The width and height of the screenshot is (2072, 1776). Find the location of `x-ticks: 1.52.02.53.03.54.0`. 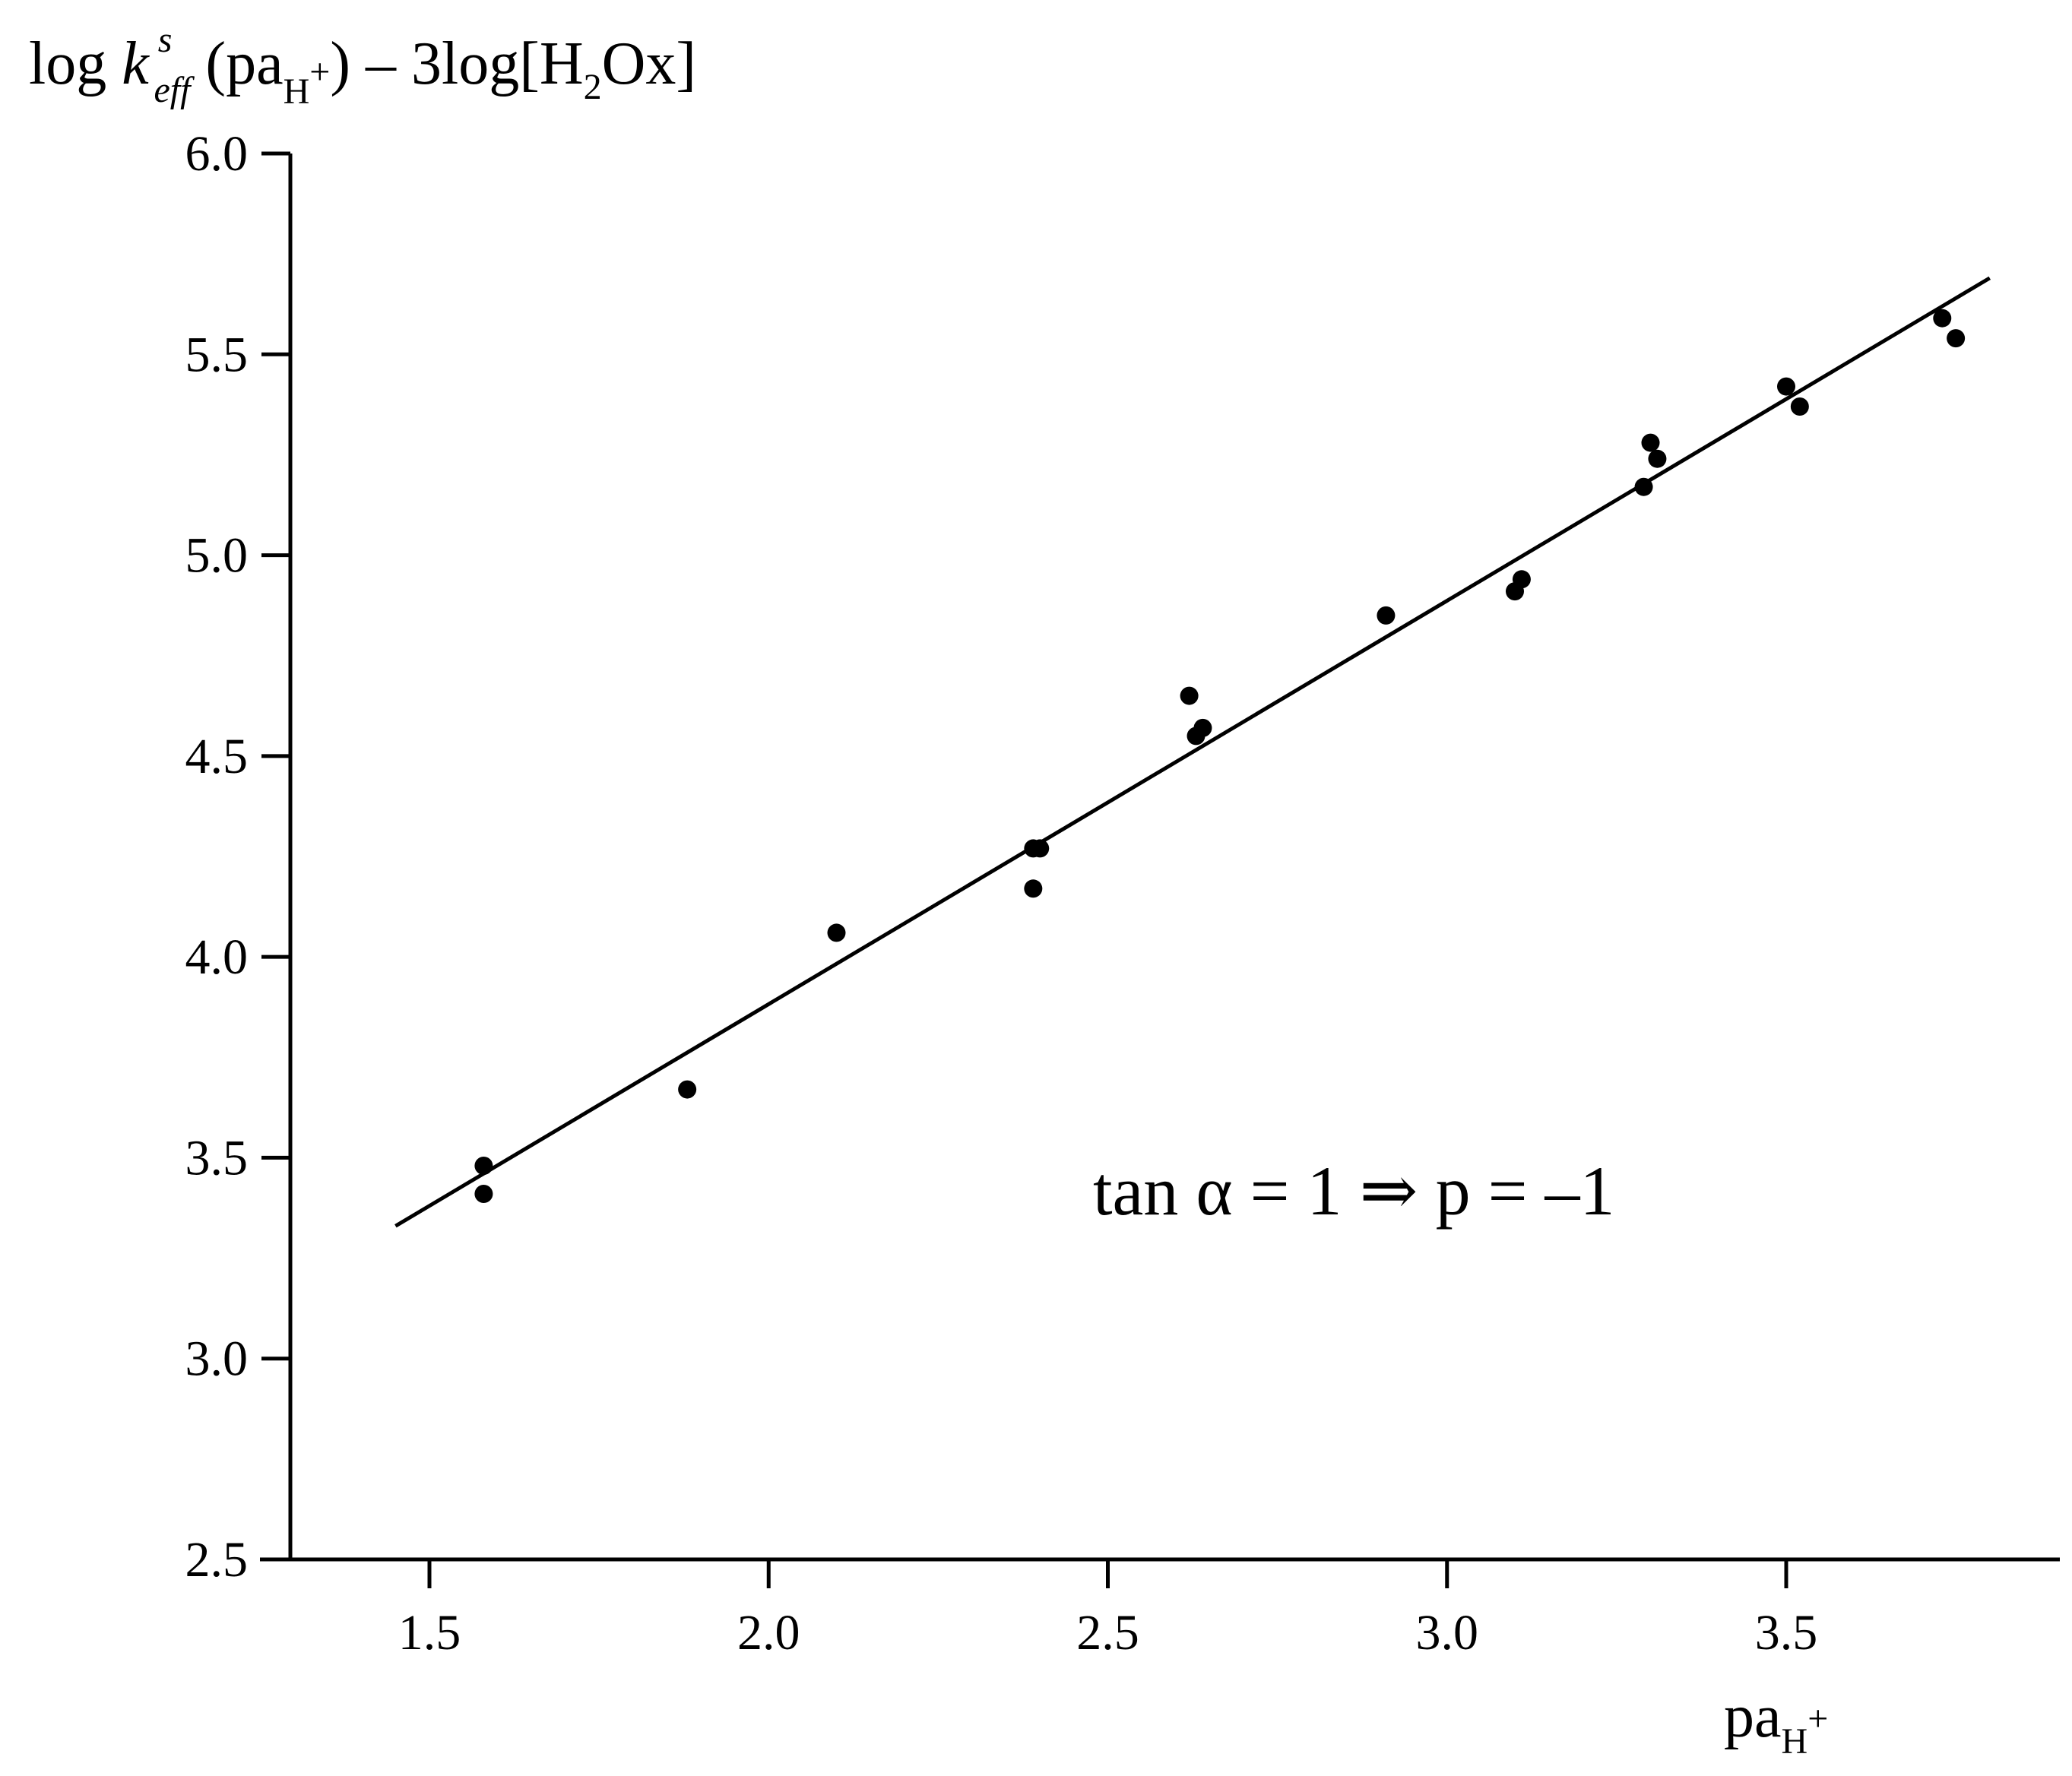

x-ticks: 1.52.02.53.03.54.0 is located at coordinates (1108, 1609).